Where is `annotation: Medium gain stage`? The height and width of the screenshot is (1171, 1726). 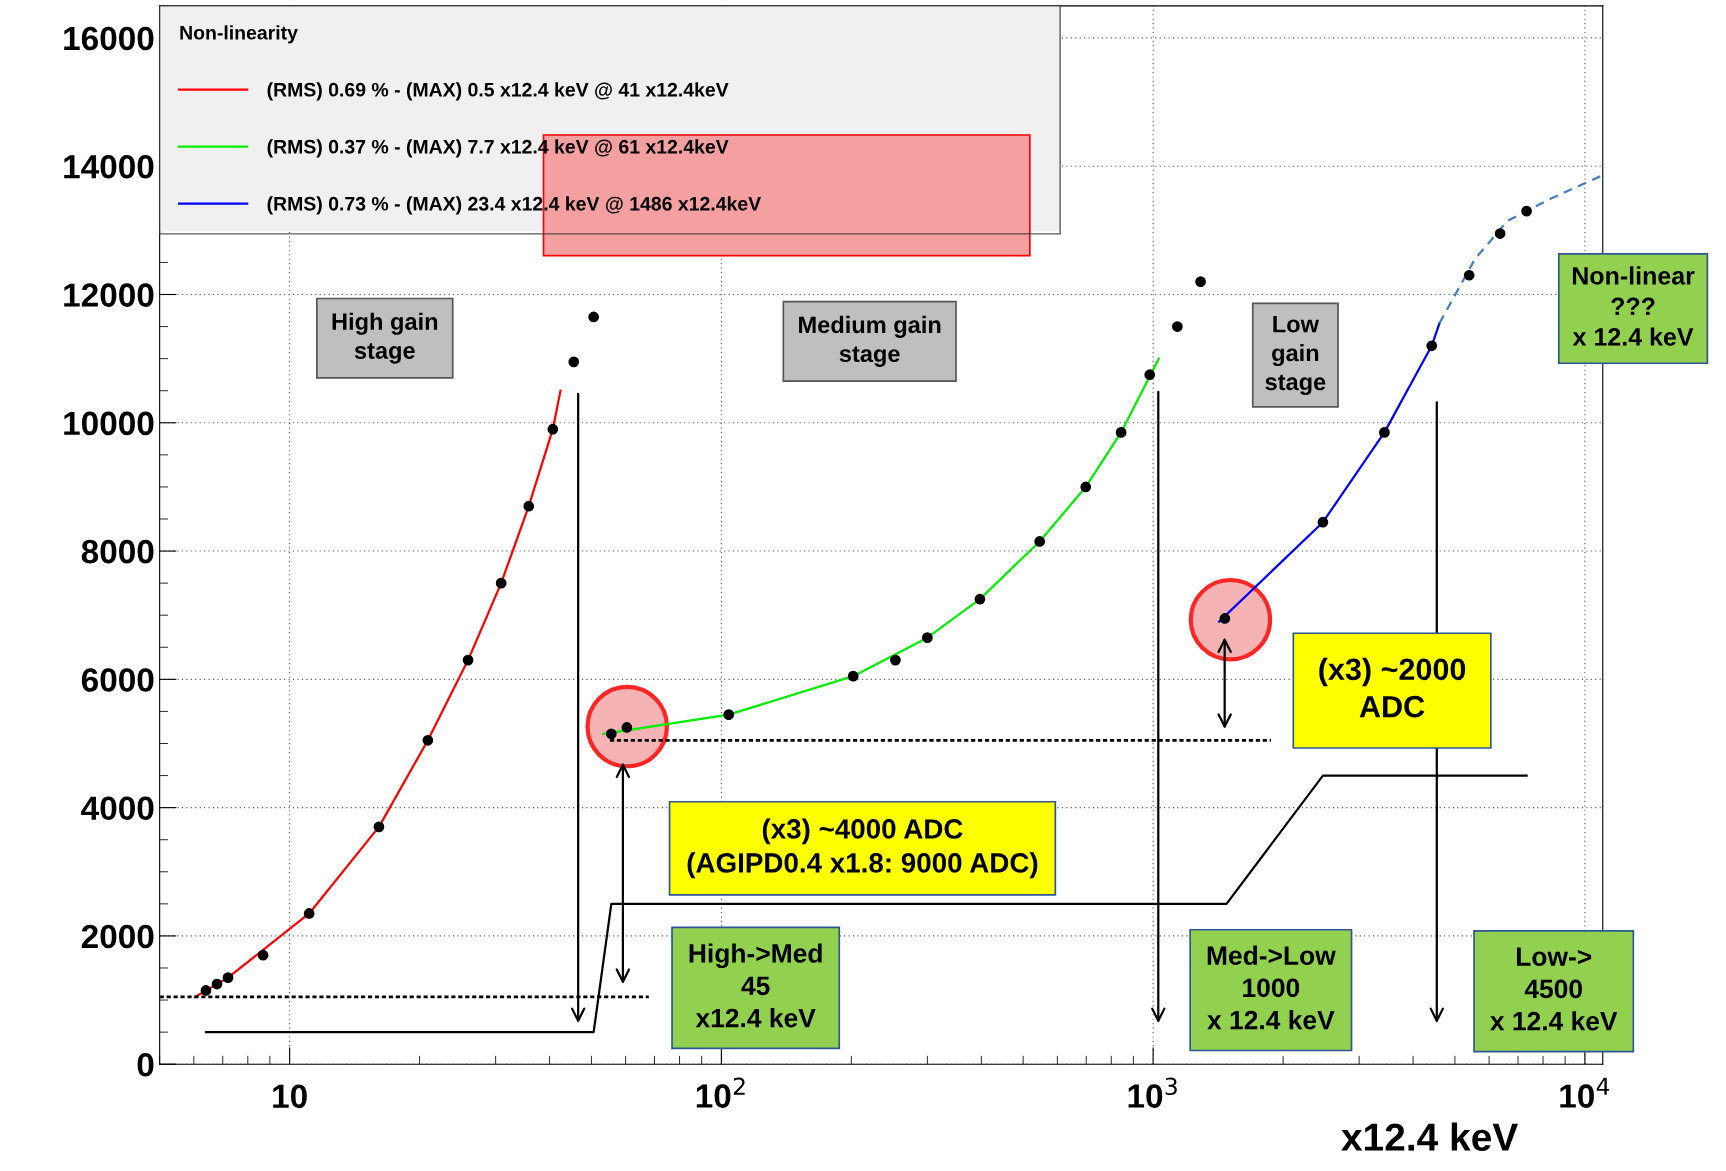
annotation: Medium gain stage is located at coordinates (870, 341).